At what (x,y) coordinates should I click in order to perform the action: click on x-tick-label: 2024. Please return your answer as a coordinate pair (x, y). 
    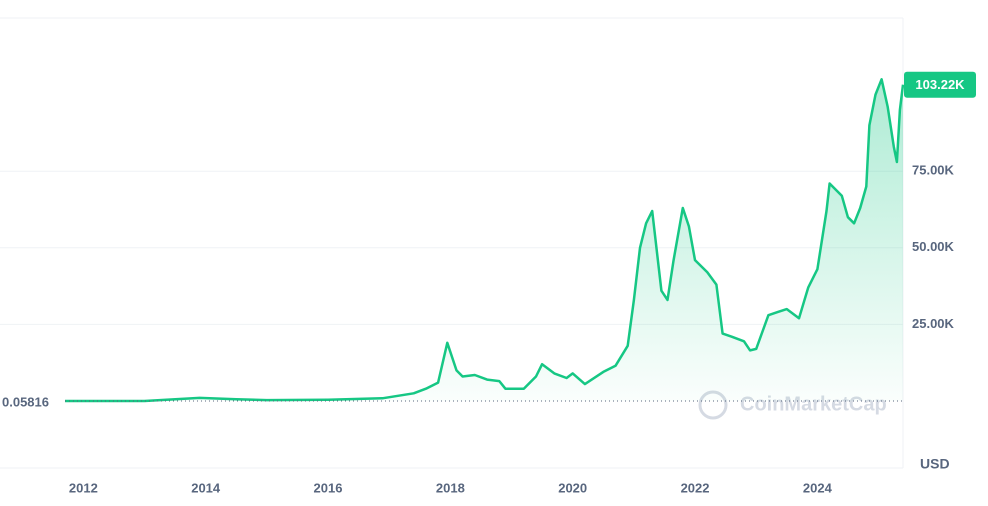
    Looking at the image, I should click on (818, 487).